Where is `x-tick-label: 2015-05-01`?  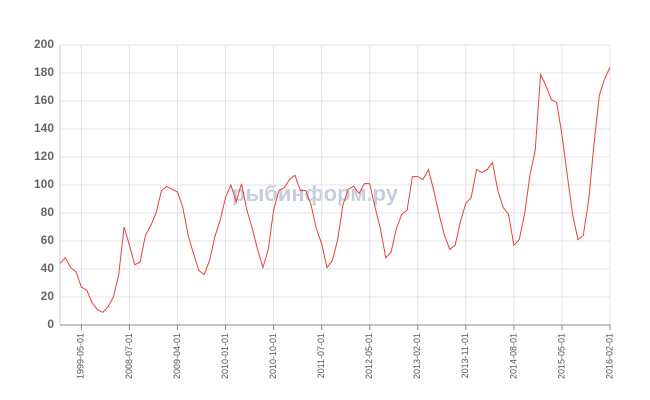
x-tick-label: 2015-05-01 is located at coordinates (561, 356).